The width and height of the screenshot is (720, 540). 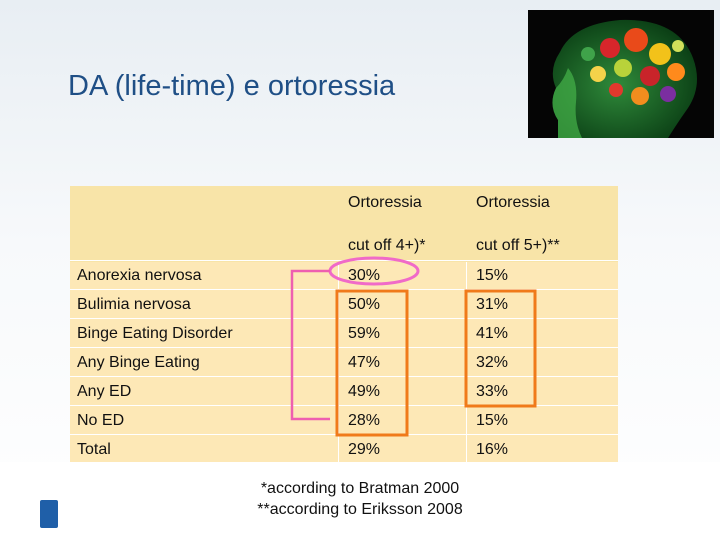 I want to click on row-value-col1: 59%, so click(x=364, y=333).